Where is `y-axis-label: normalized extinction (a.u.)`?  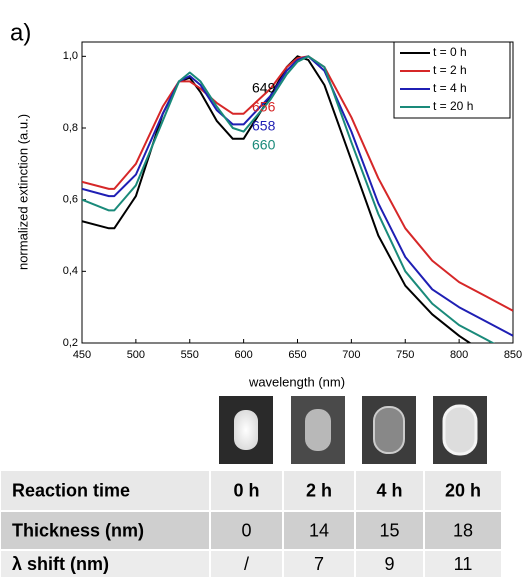 y-axis-label: normalized extinction (a.u.) is located at coordinates (22, 192).